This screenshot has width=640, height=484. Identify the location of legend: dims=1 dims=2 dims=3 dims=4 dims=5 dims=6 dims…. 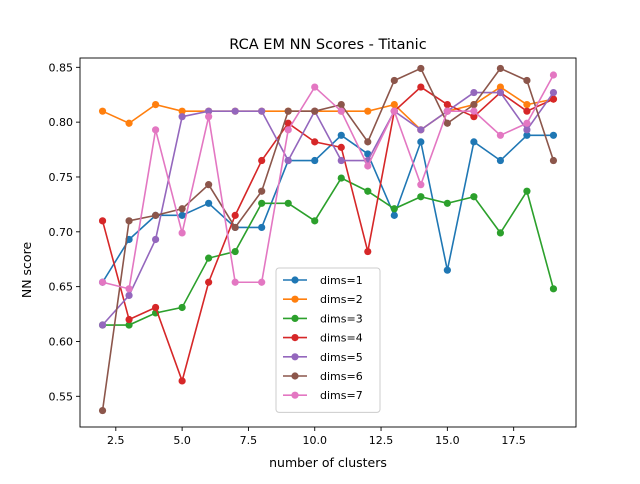
(328, 340).